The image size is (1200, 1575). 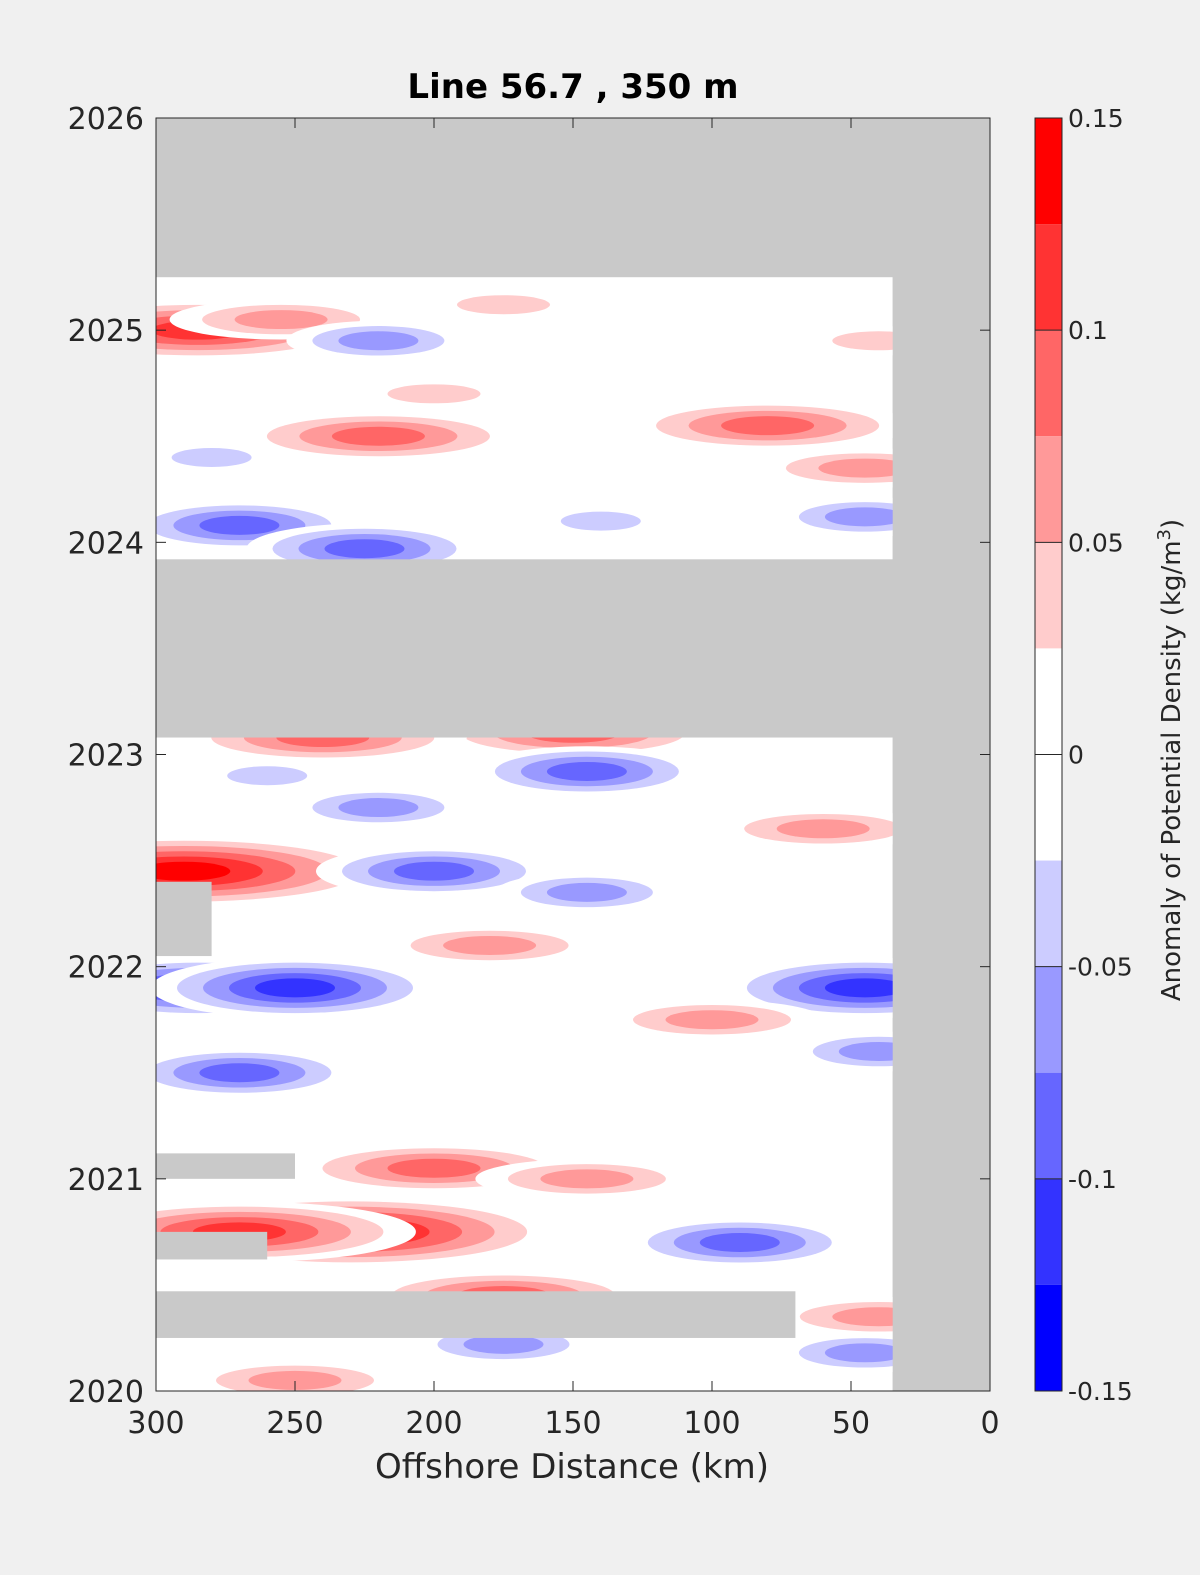 What do you see at coordinates (106, 756) in the screenshot?
I see `y-tick-label: 2023` at bounding box center [106, 756].